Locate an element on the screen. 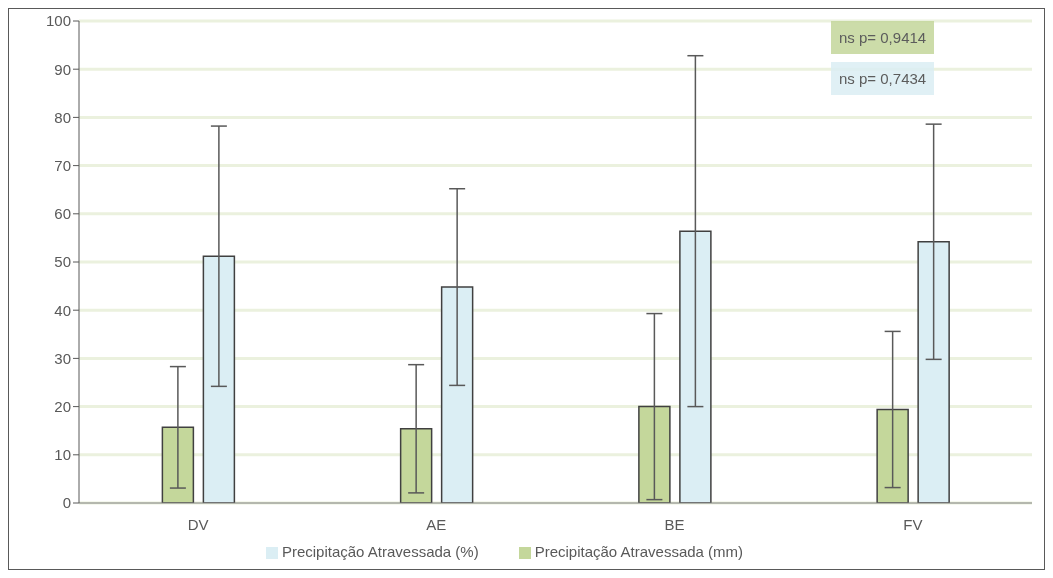 The width and height of the screenshot is (1053, 578). y-tick-label: 50 is located at coordinates (62, 262).